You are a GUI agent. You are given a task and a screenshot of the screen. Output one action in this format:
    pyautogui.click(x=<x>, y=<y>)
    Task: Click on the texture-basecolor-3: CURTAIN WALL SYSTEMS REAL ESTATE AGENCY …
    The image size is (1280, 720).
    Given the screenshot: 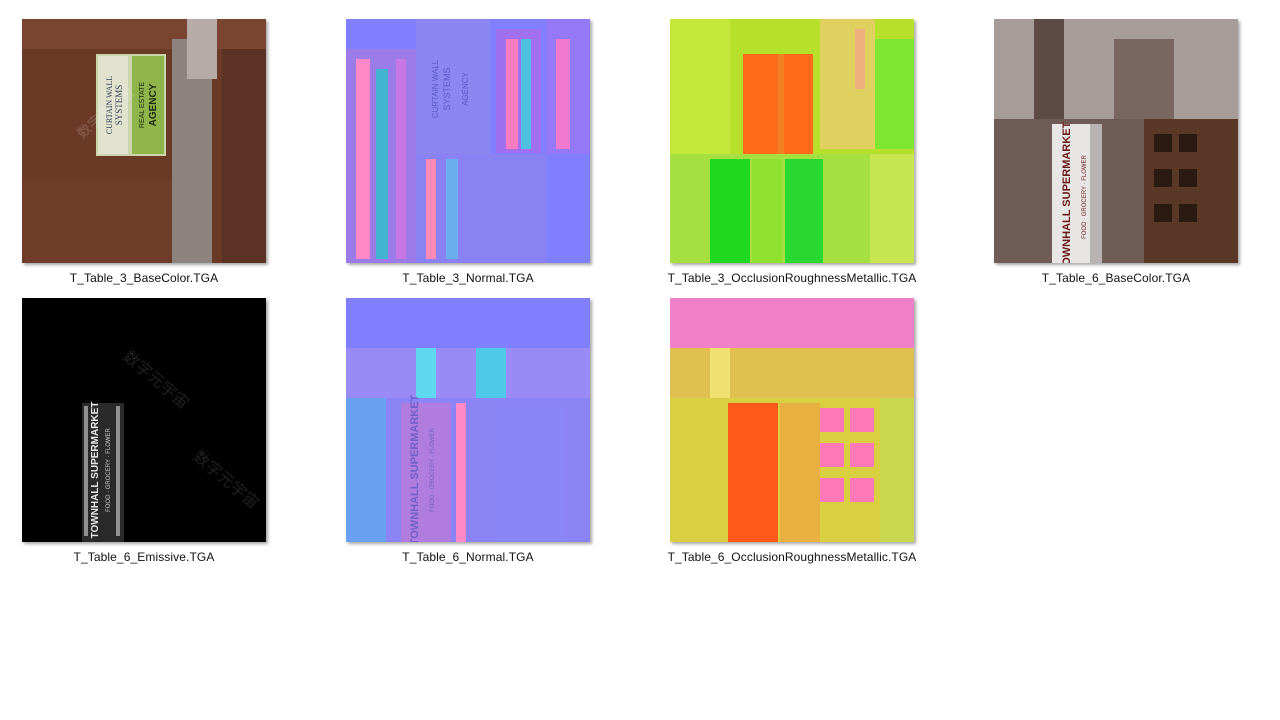 What is the action you would take?
    pyautogui.click(x=144, y=141)
    